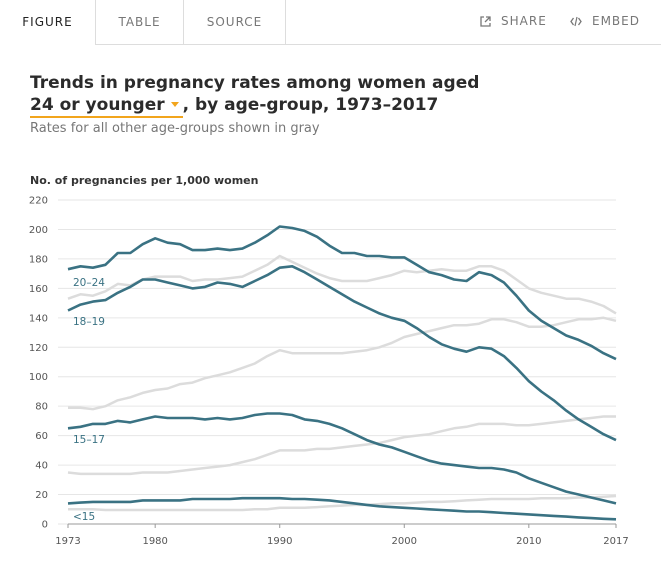 The width and height of the screenshot is (661, 588). I want to click on x-tick-label: 1973, so click(67, 541).